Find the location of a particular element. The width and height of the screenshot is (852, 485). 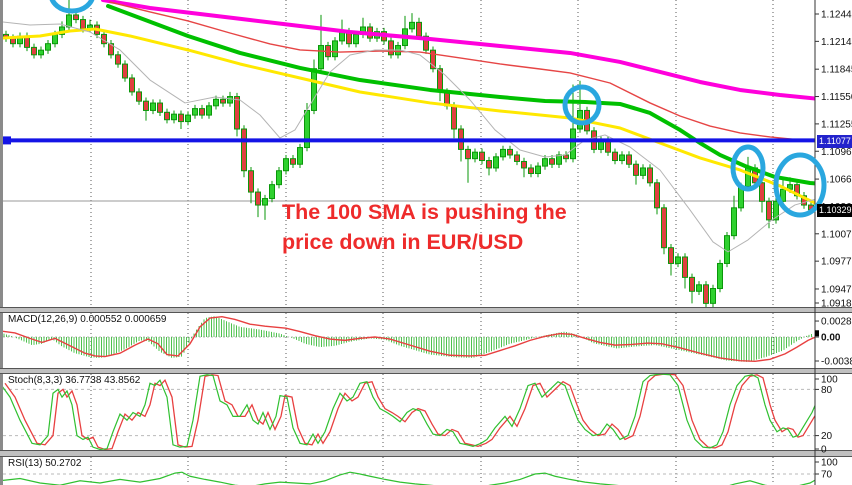

axis-label: 0.002805 is located at coordinates (836, 322).